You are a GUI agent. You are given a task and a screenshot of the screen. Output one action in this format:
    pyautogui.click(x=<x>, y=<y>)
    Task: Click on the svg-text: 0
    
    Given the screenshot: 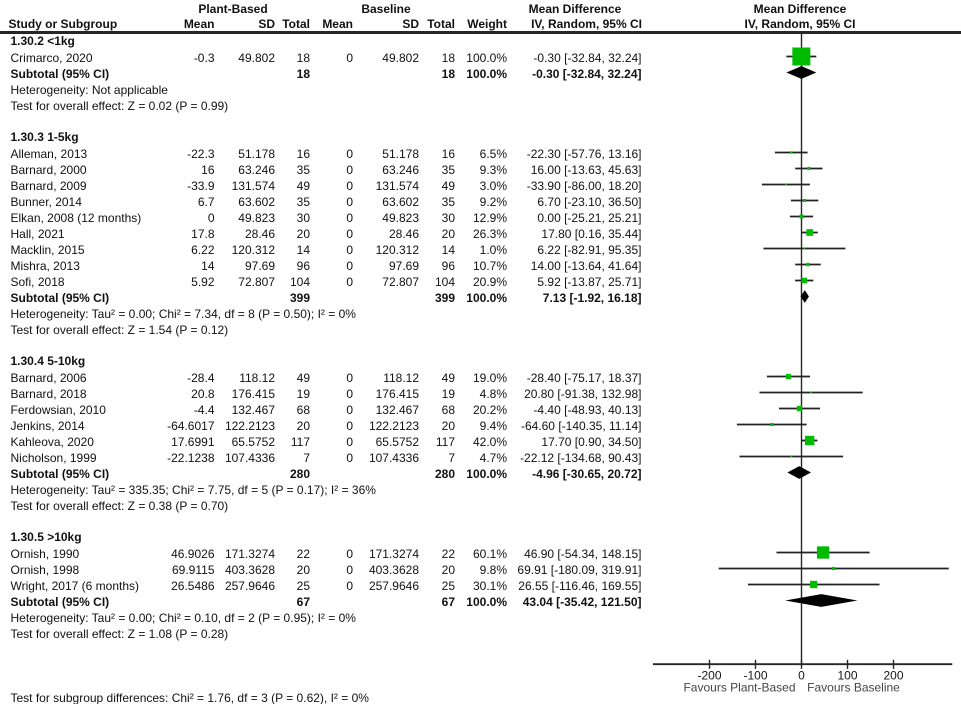 What is the action you would take?
    pyautogui.click(x=801, y=676)
    